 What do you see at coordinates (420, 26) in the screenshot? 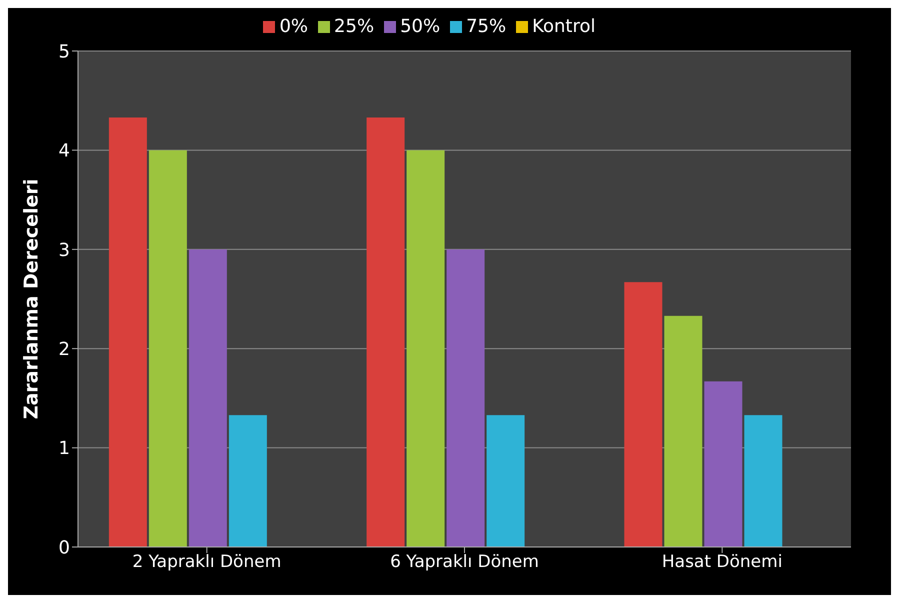
I see `legend-label: 50%` at bounding box center [420, 26].